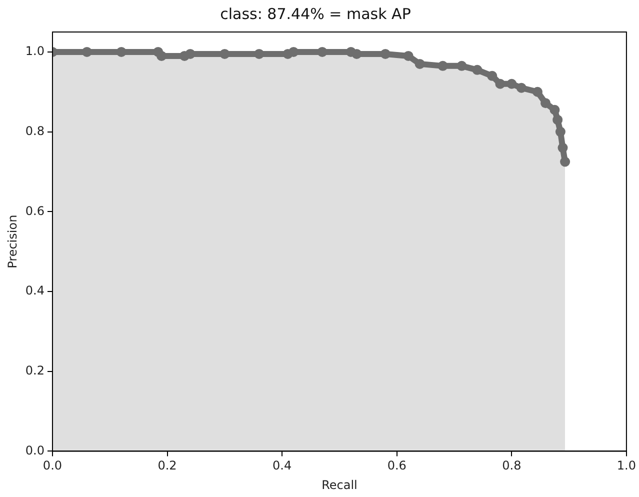 The image size is (639, 497). What do you see at coordinates (34, 370) in the screenshot?
I see `y-tick-label: 0.2` at bounding box center [34, 370].